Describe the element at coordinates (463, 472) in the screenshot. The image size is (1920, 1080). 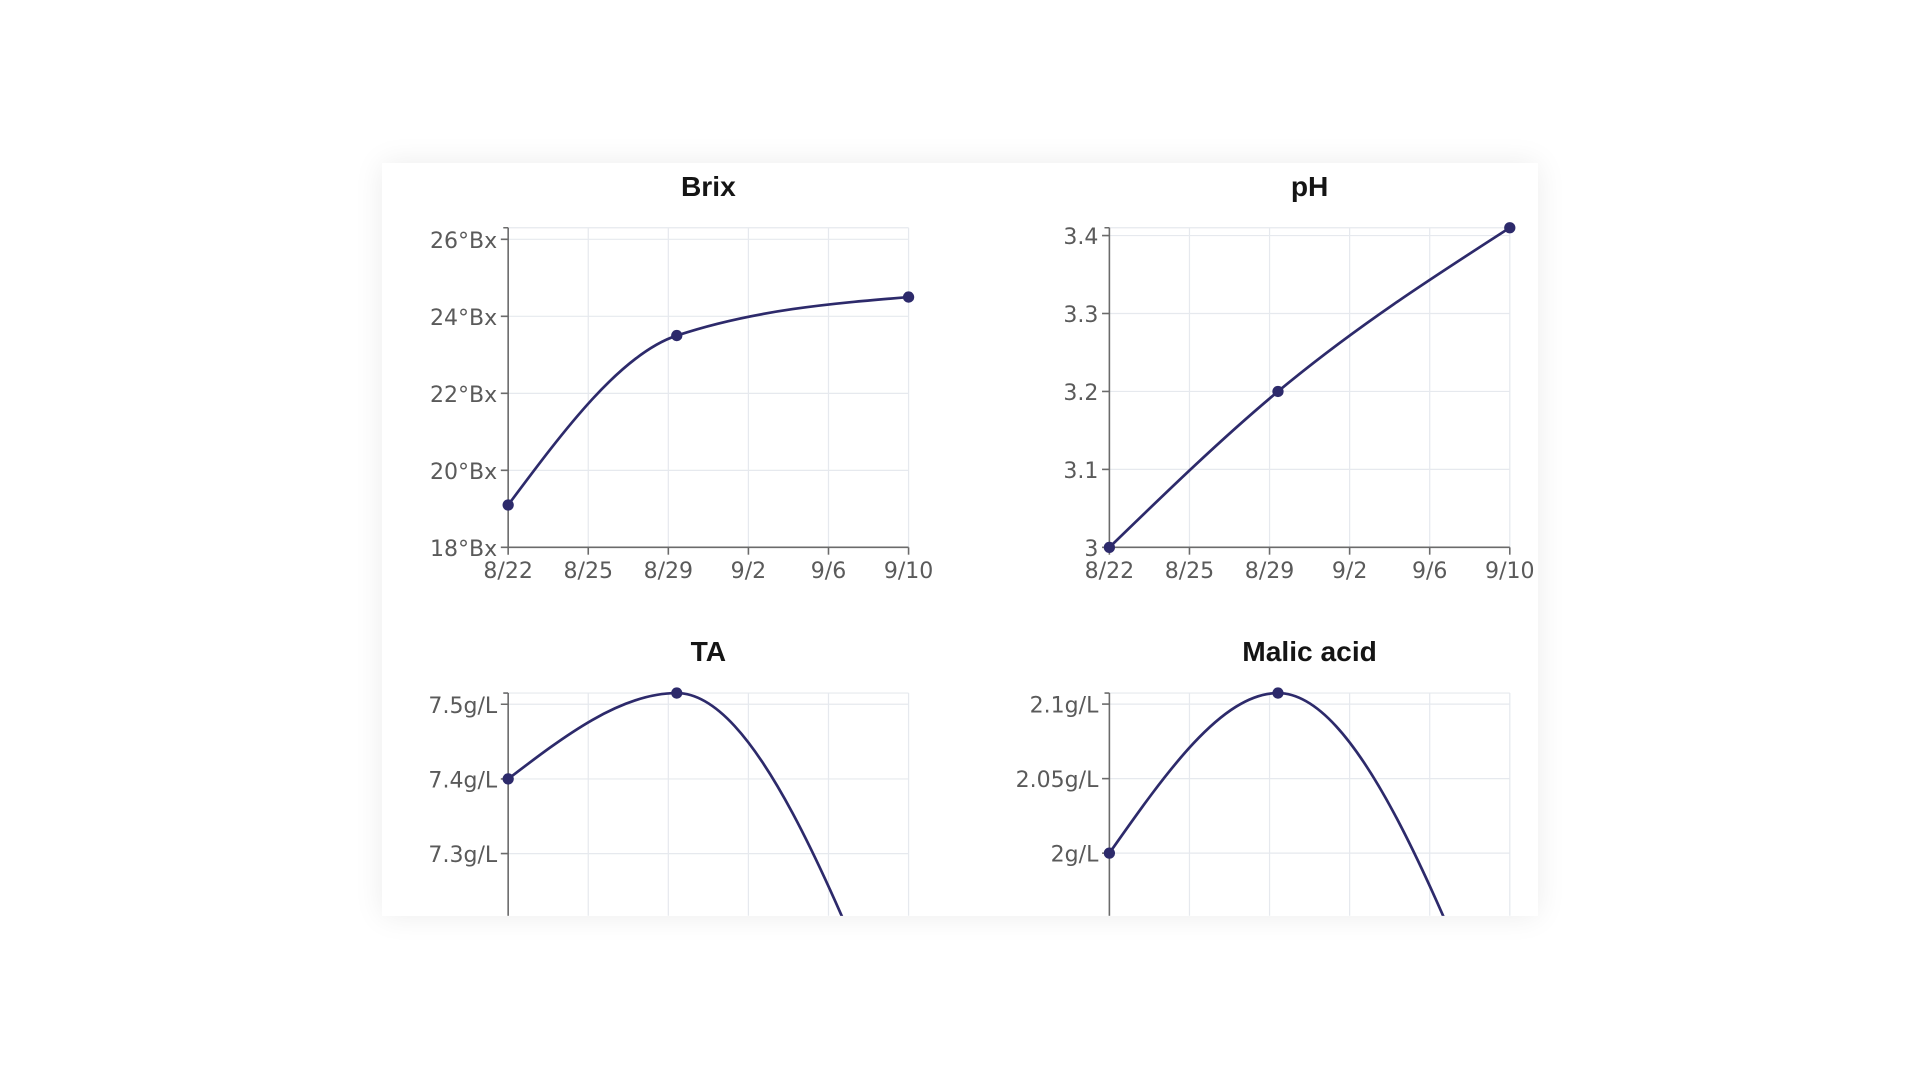
I see `y-tick-label: 20°Bx` at that location.